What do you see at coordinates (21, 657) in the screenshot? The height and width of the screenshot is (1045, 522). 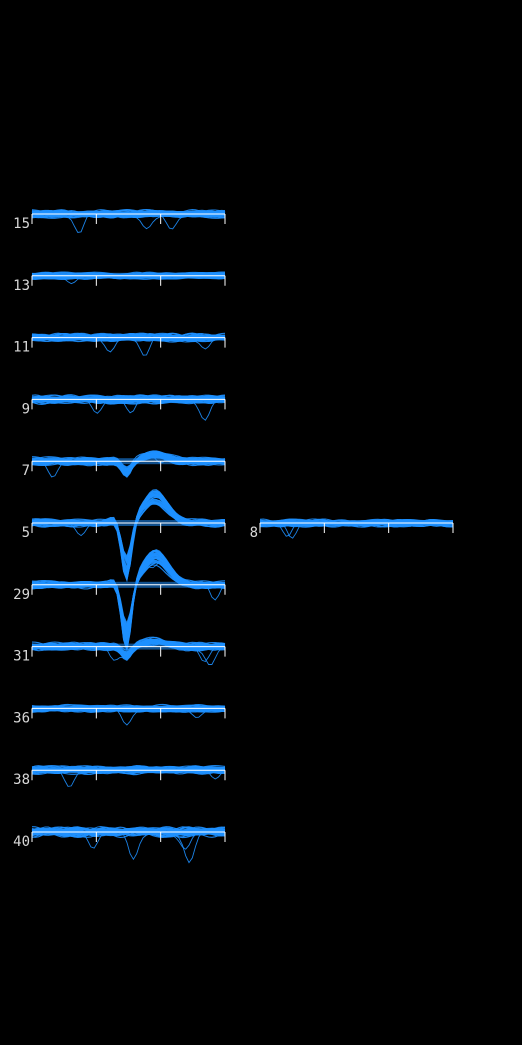 I see `channel-label: 31` at bounding box center [21, 657].